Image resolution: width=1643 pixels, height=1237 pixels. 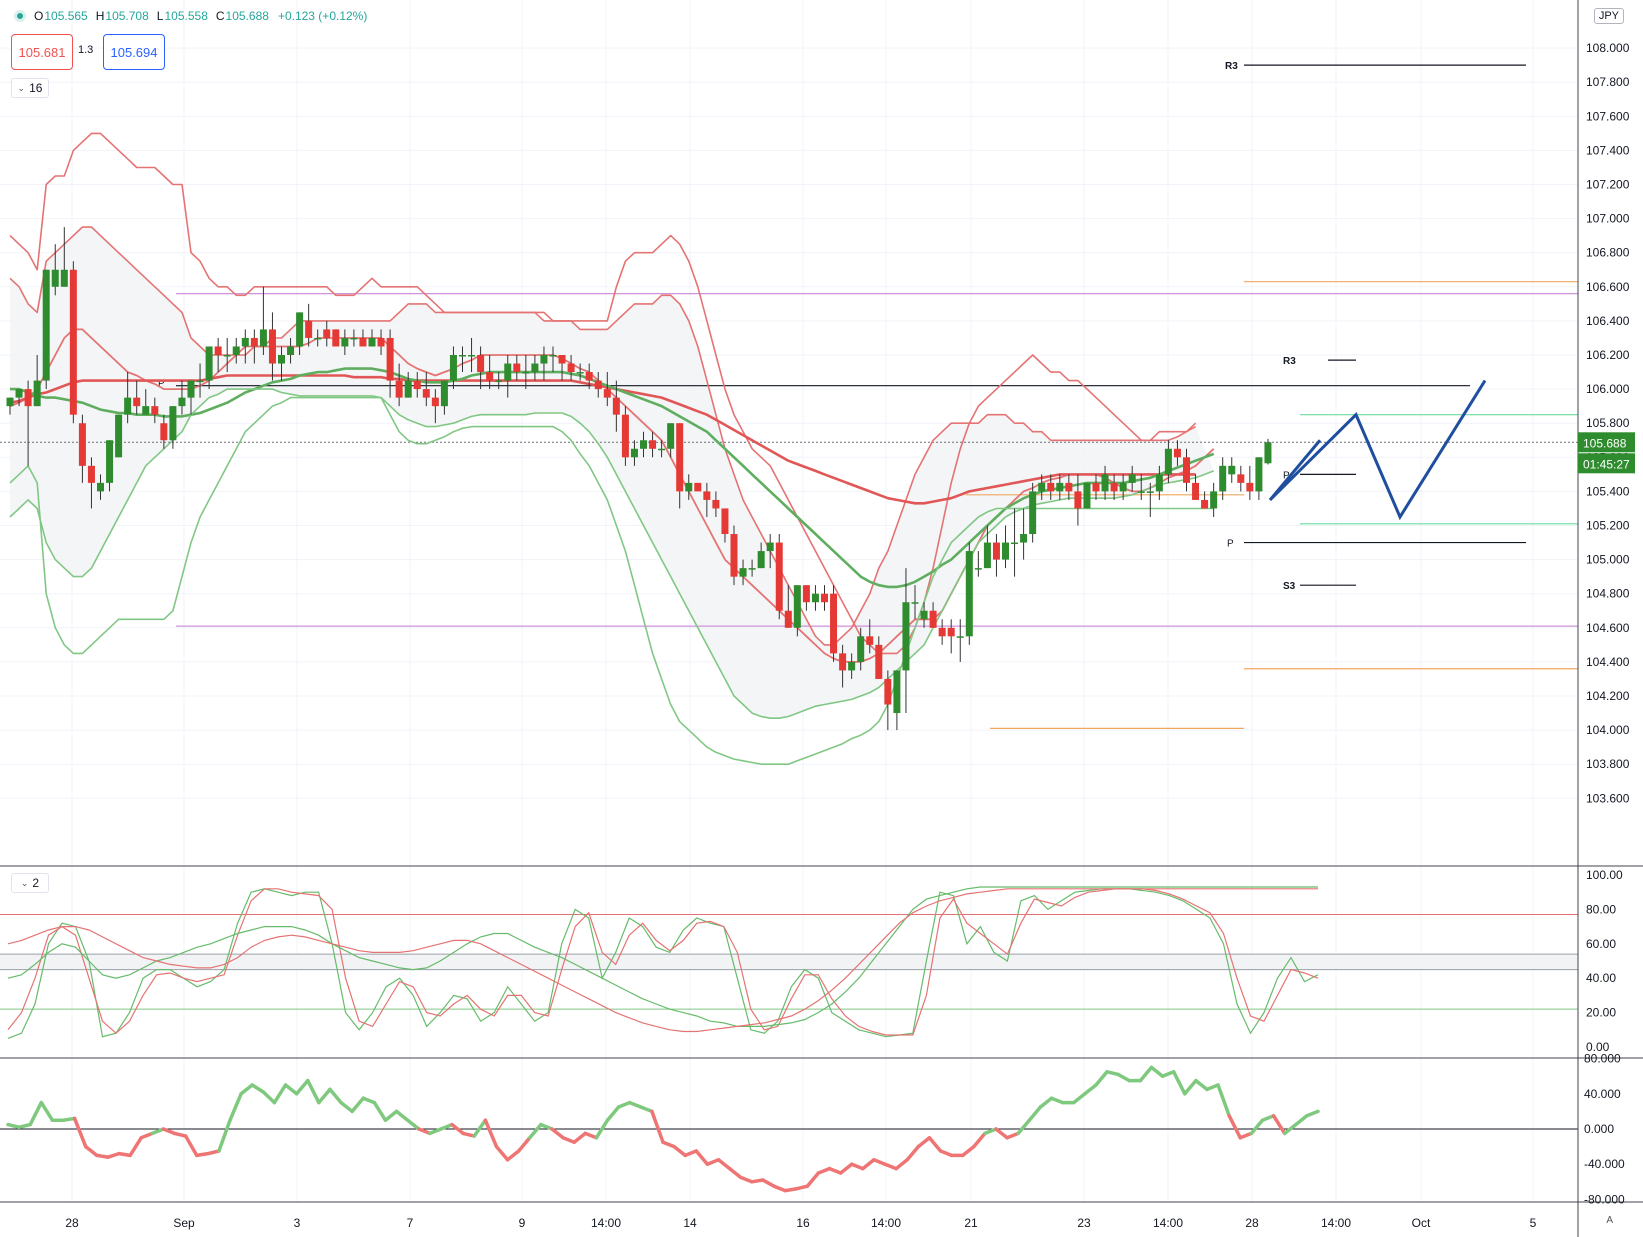 I want to click on osc-y-tick-label: -40.000, so click(x=1604, y=1164).